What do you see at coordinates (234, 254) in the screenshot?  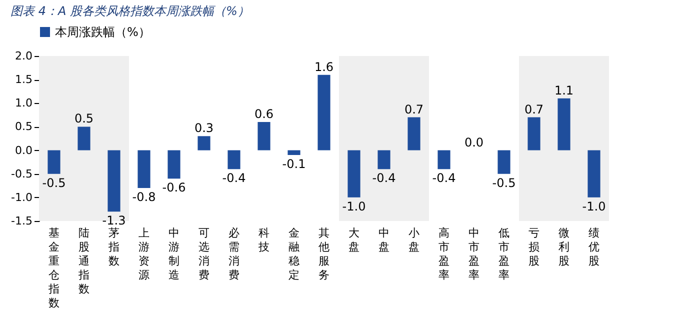 I see `x-tick-label: 必需消费` at bounding box center [234, 254].